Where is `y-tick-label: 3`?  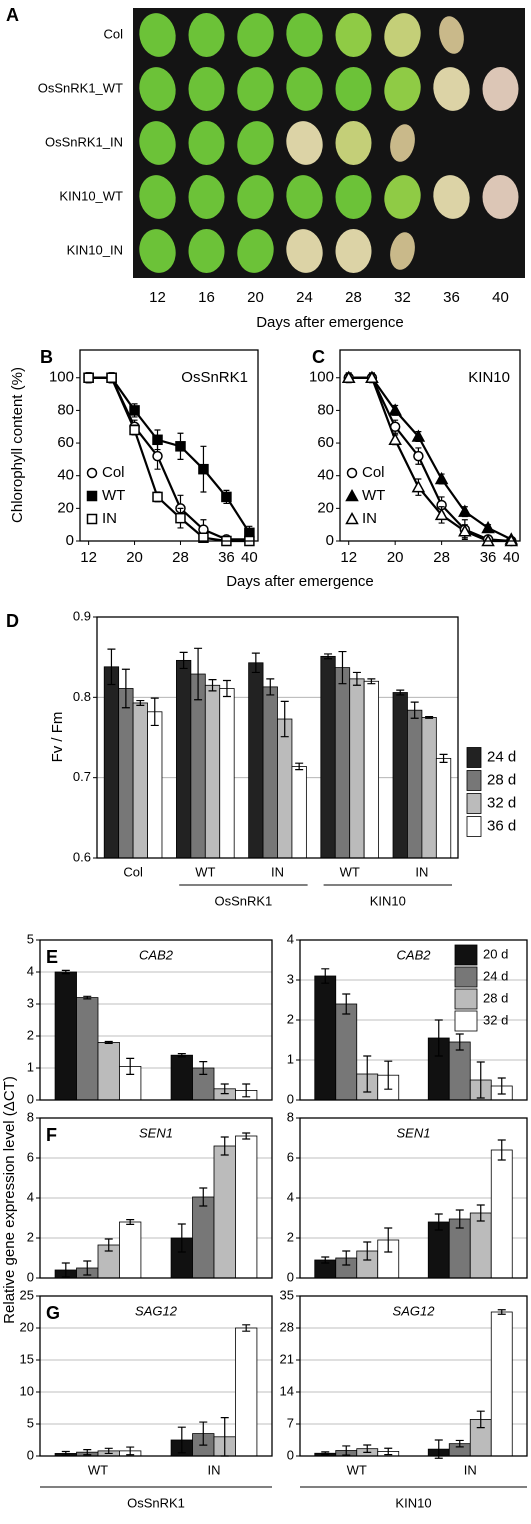
y-tick-label: 3 is located at coordinates (290, 978).